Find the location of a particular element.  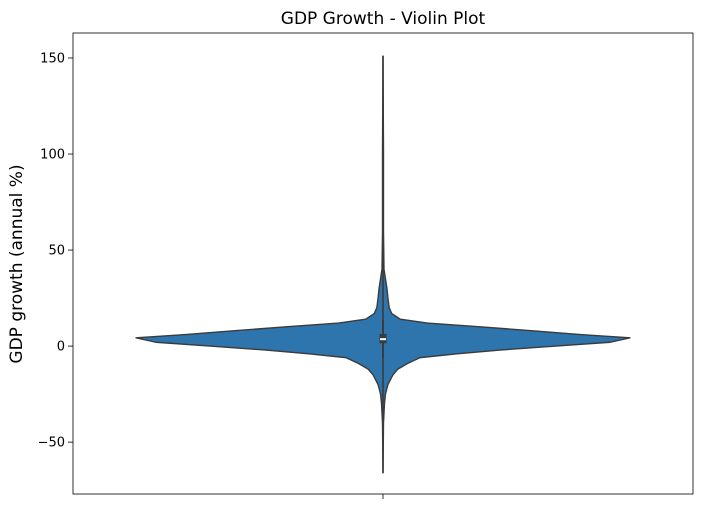

chart-title: GDP Growth - Violin Plot is located at coordinates (383, 19).